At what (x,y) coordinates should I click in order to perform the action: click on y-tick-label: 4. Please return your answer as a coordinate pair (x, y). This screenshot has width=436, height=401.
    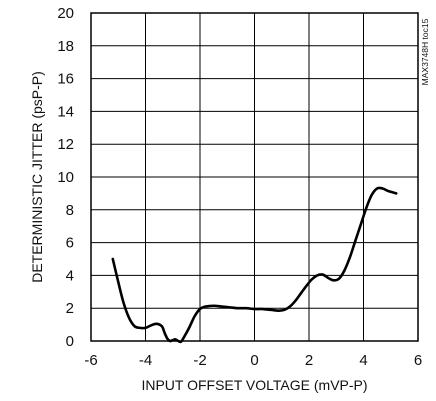
    Looking at the image, I should click on (70, 275).